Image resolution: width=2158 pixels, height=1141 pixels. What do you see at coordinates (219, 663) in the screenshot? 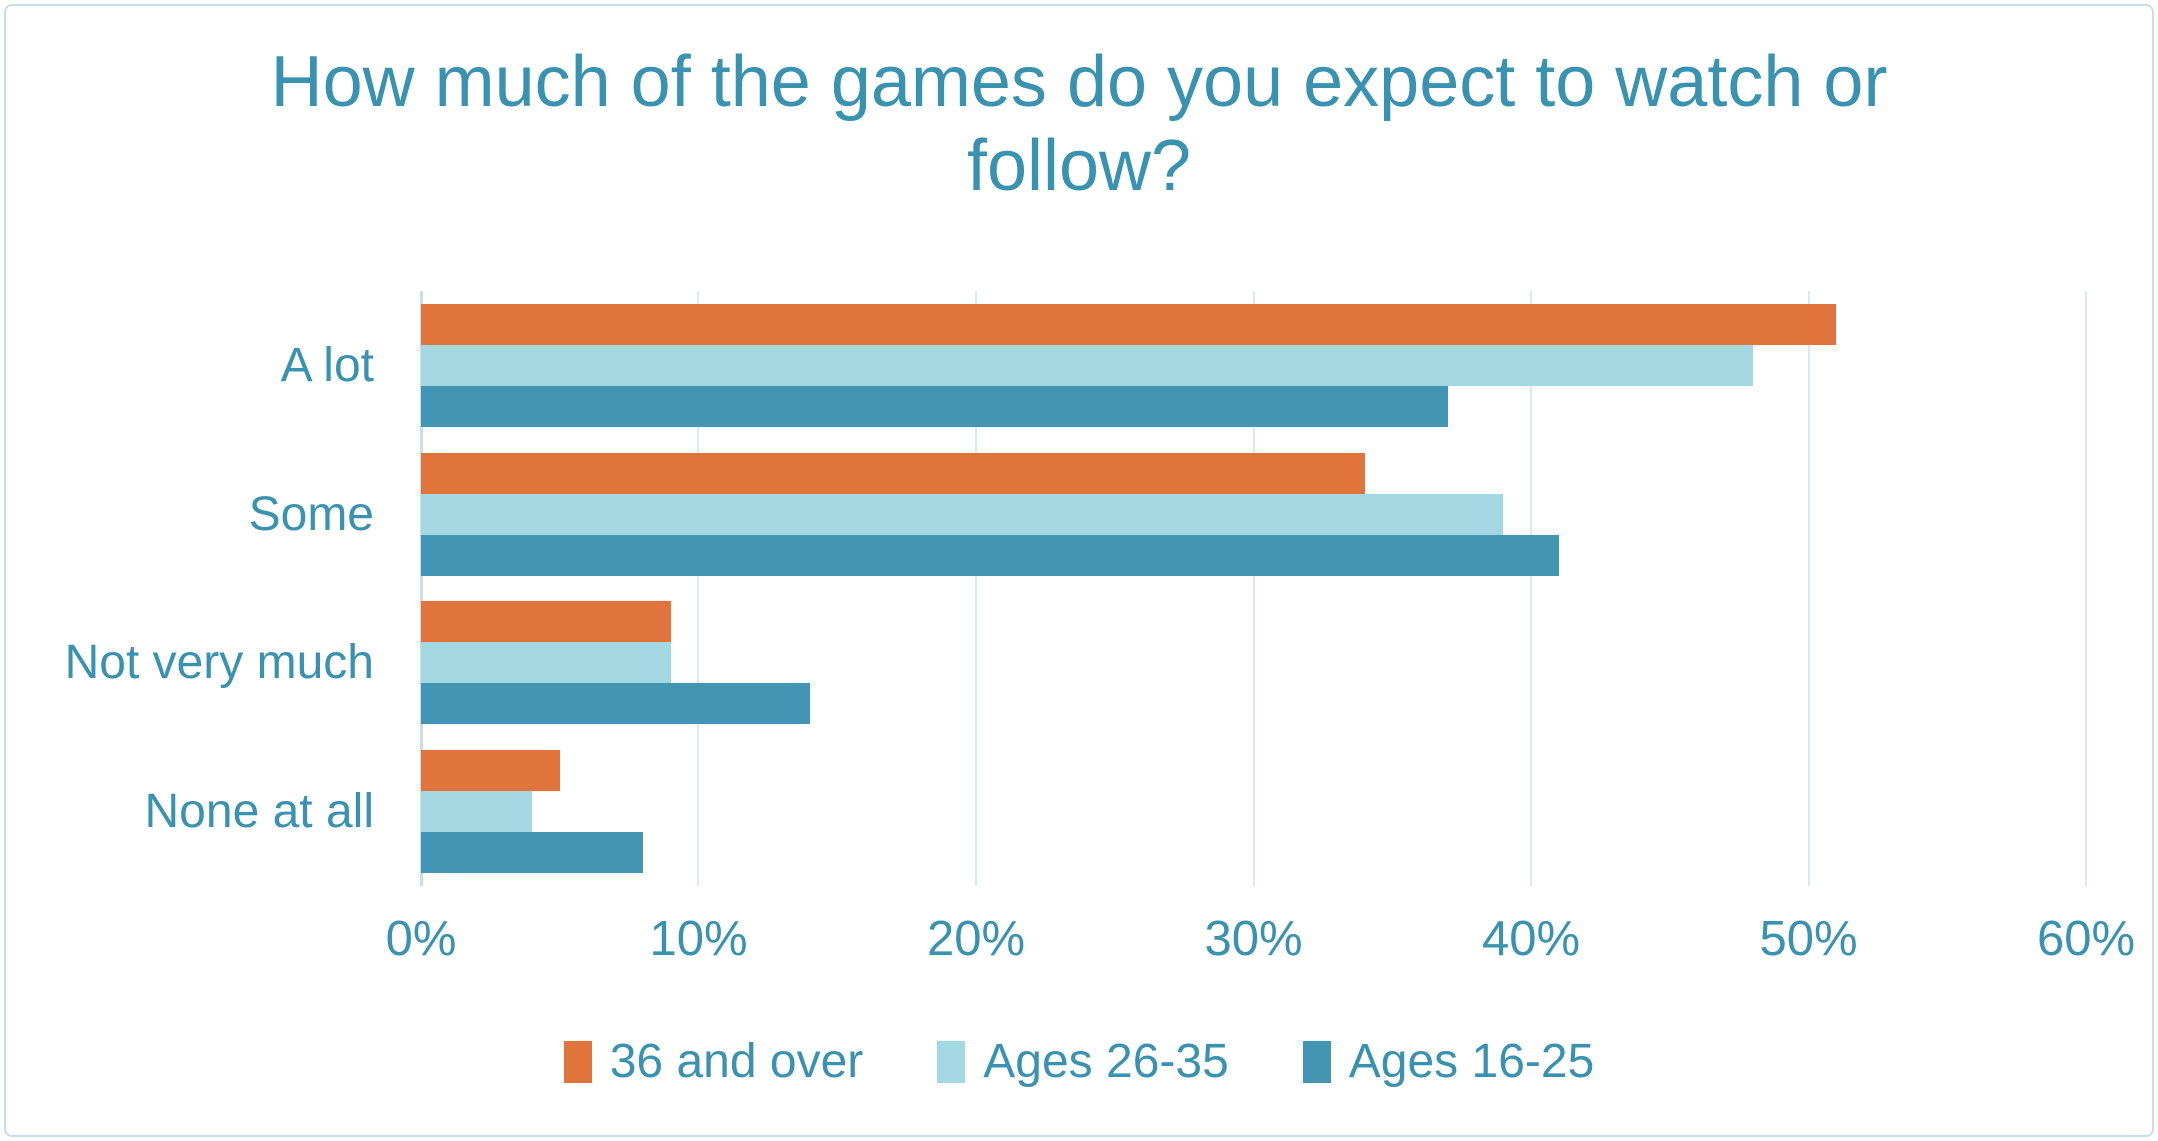
I see `category-label-not-very-much: Not very much` at bounding box center [219, 663].